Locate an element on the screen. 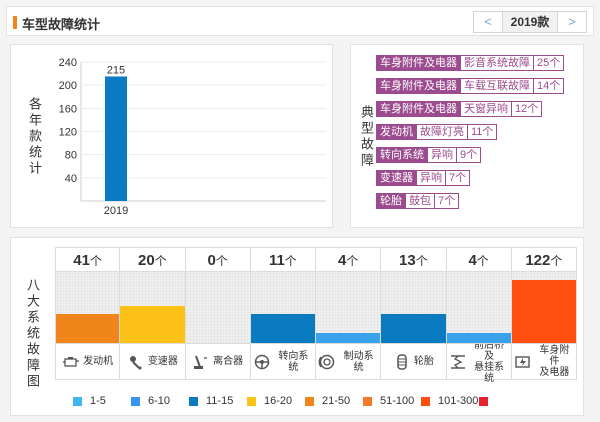 The image size is (600, 422). y-tick-label: 160 is located at coordinates (68, 109).